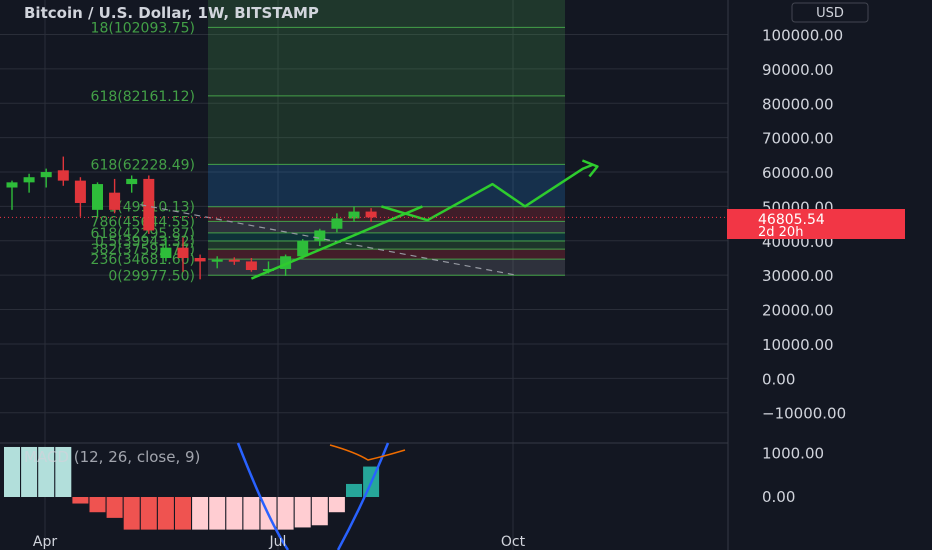 This screenshot has width=932, height=550. Describe the element at coordinates (798, 70) in the screenshot. I see `y-tick-label: 90000.00` at that location.